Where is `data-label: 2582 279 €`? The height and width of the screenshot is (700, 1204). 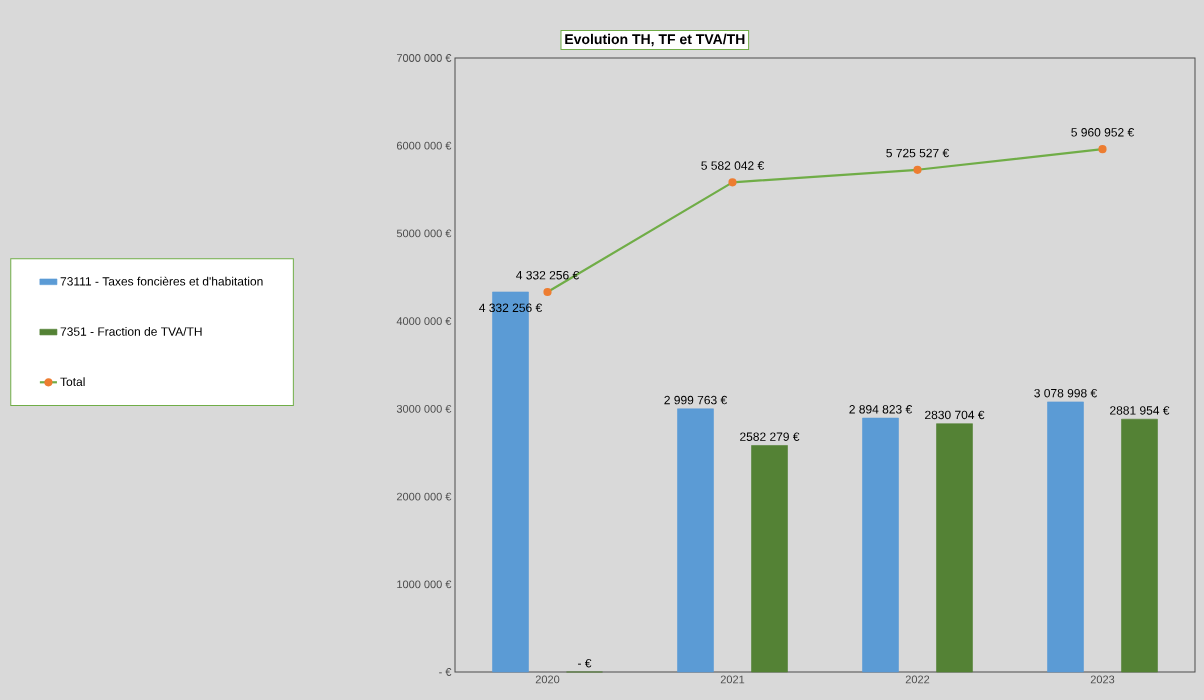 data-label: 2582 279 € is located at coordinates (770, 436).